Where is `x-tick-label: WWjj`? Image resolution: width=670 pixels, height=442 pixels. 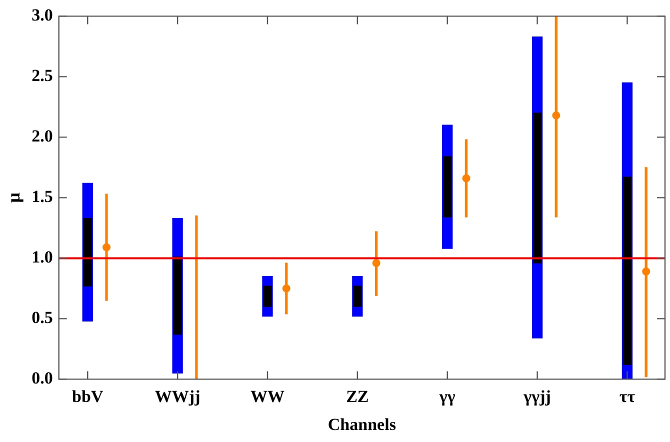
x-tick-label: WWjj is located at coordinates (177, 396).